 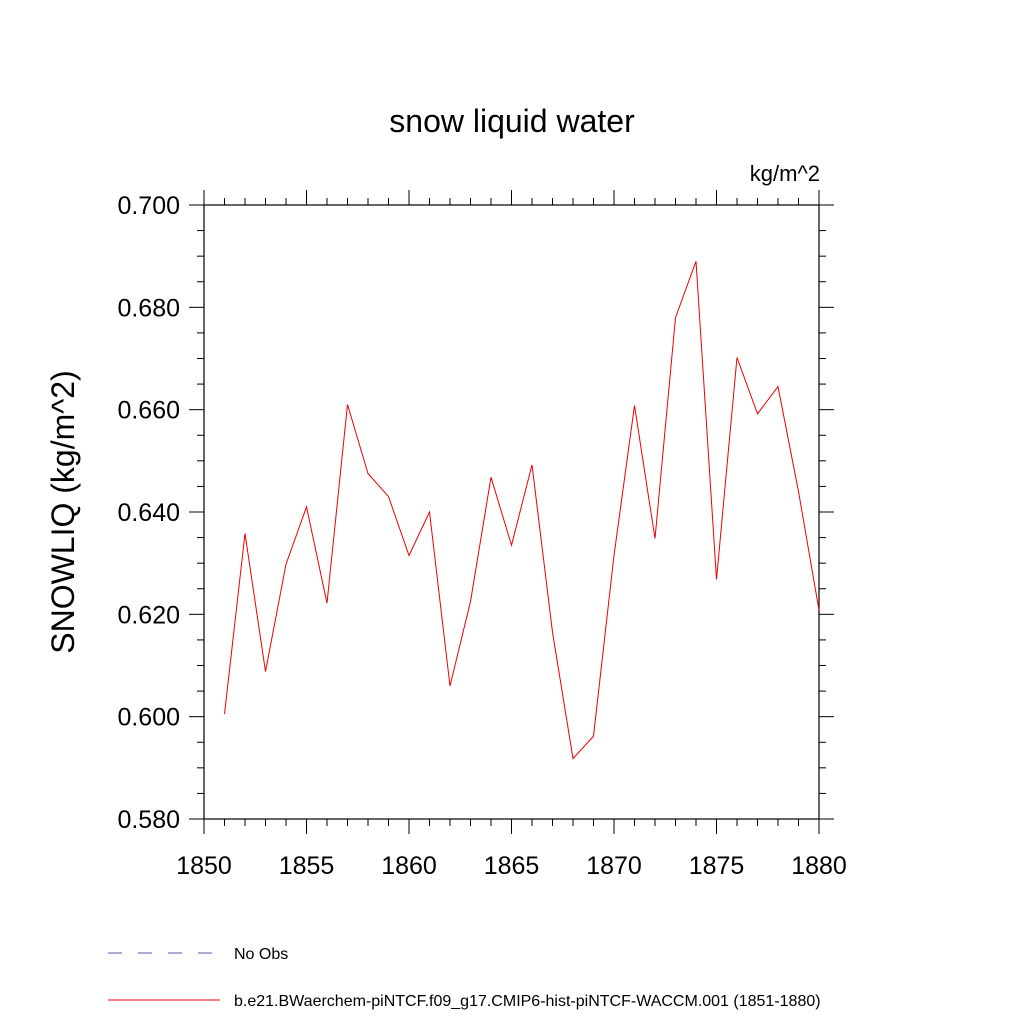 I want to click on y-tick-label: 0.580, so click(x=148, y=820).